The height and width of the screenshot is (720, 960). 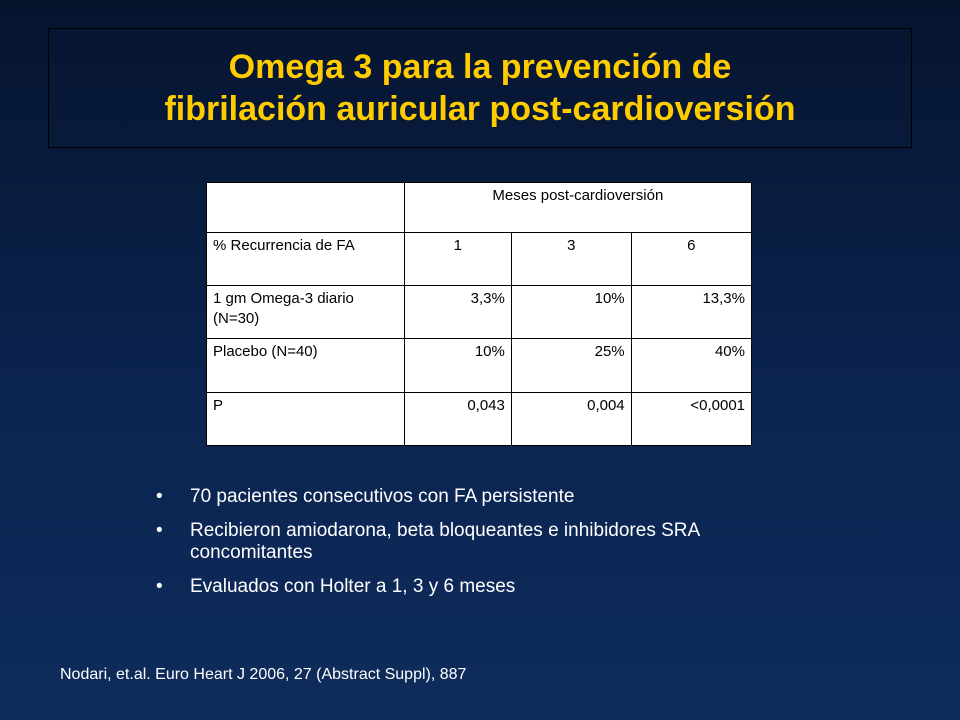 What do you see at coordinates (305, 259) in the screenshot?
I see `row-label: % Recurrencia de FA` at bounding box center [305, 259].